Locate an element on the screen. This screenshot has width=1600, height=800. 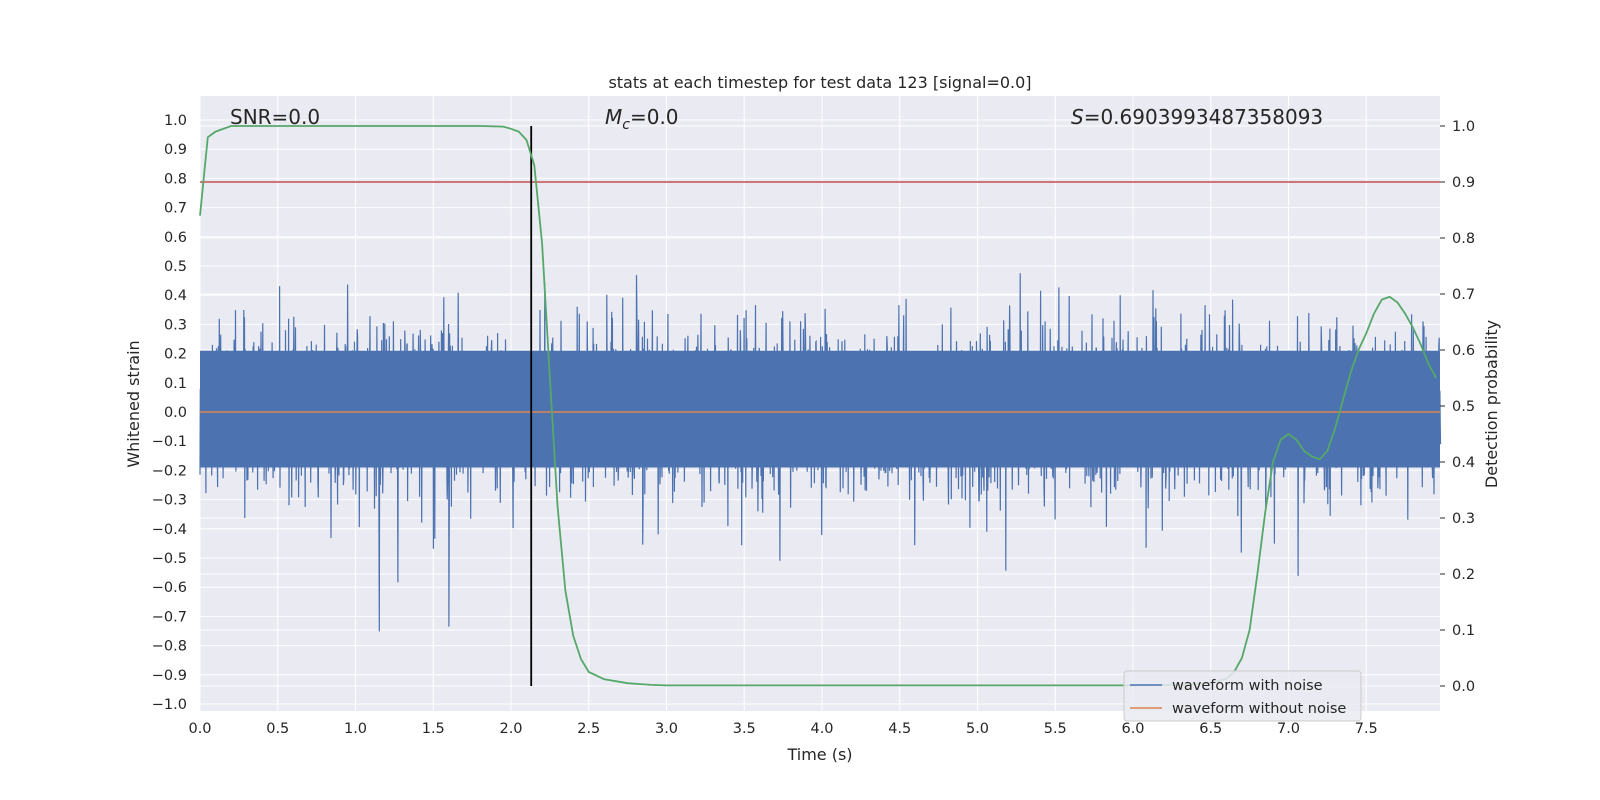
x-tick-label: 4.5 is located at coordinates (899, 729).